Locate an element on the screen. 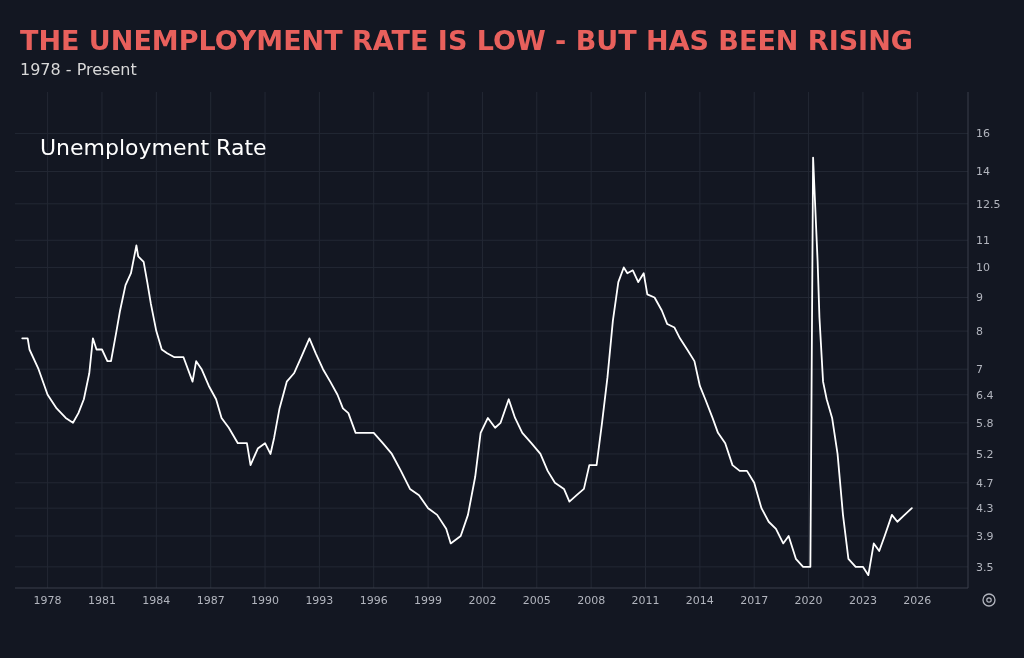  chart-subtitle: 1978 - Present is located at coordinates (78, 69).